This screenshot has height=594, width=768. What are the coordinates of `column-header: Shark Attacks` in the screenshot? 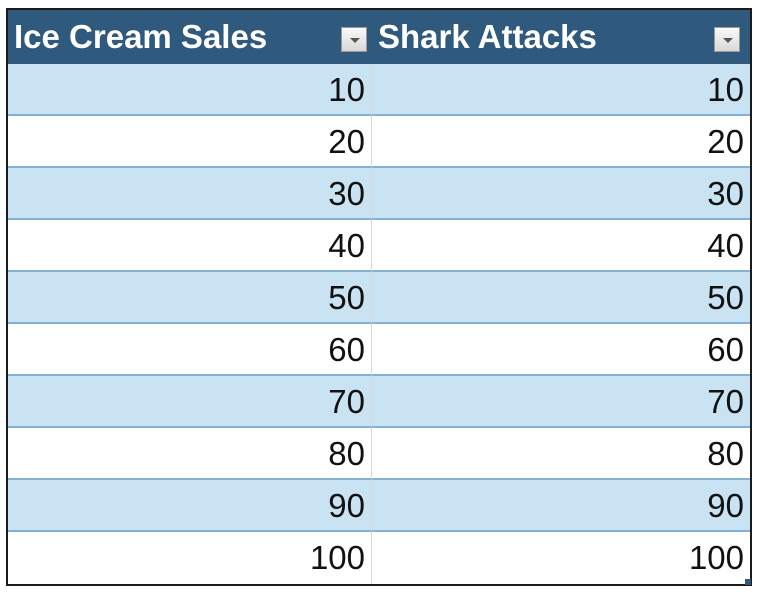 It's located at (561, 37).